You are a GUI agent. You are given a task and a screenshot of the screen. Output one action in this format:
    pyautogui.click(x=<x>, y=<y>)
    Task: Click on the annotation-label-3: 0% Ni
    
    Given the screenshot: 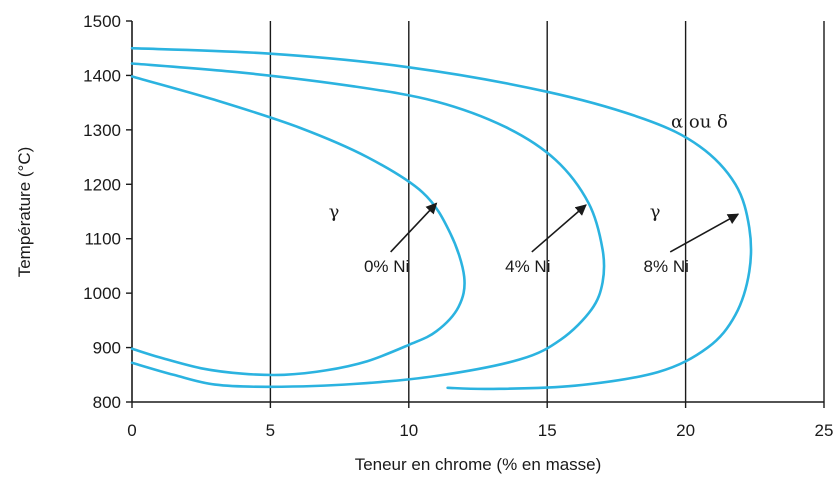 What is the action you would take?
    pyautogui.click(x=386, y=266)
    